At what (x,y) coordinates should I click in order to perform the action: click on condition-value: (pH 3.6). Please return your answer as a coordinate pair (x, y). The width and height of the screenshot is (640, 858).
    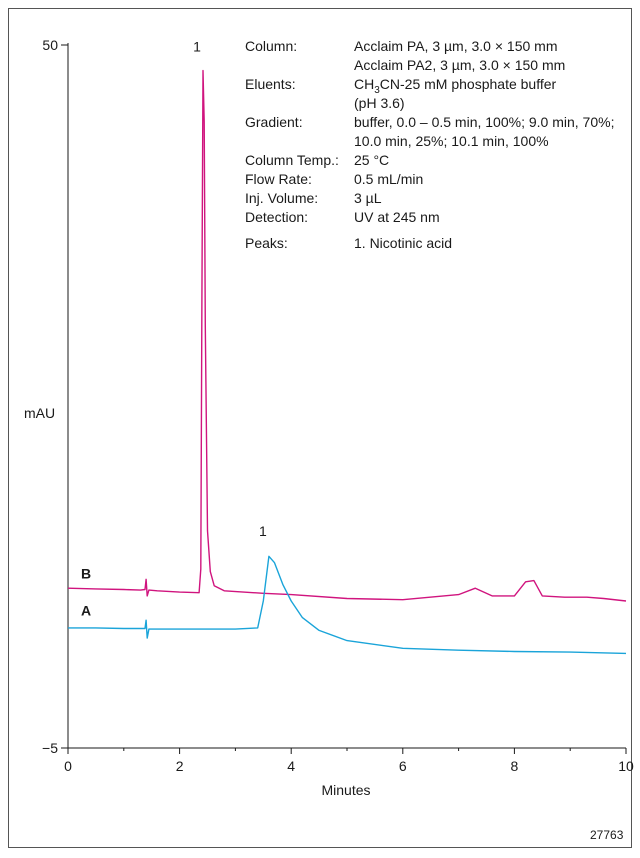
    Looking at the image, I should click on (379, 103).